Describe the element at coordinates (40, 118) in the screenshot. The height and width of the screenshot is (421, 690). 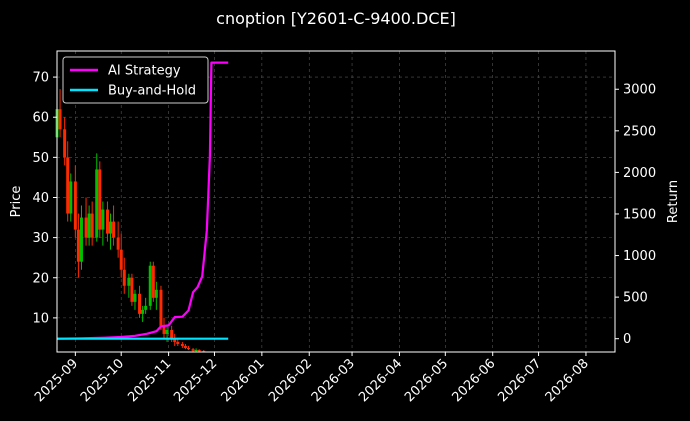
I see `y-left-tick-label: 60` at that location.